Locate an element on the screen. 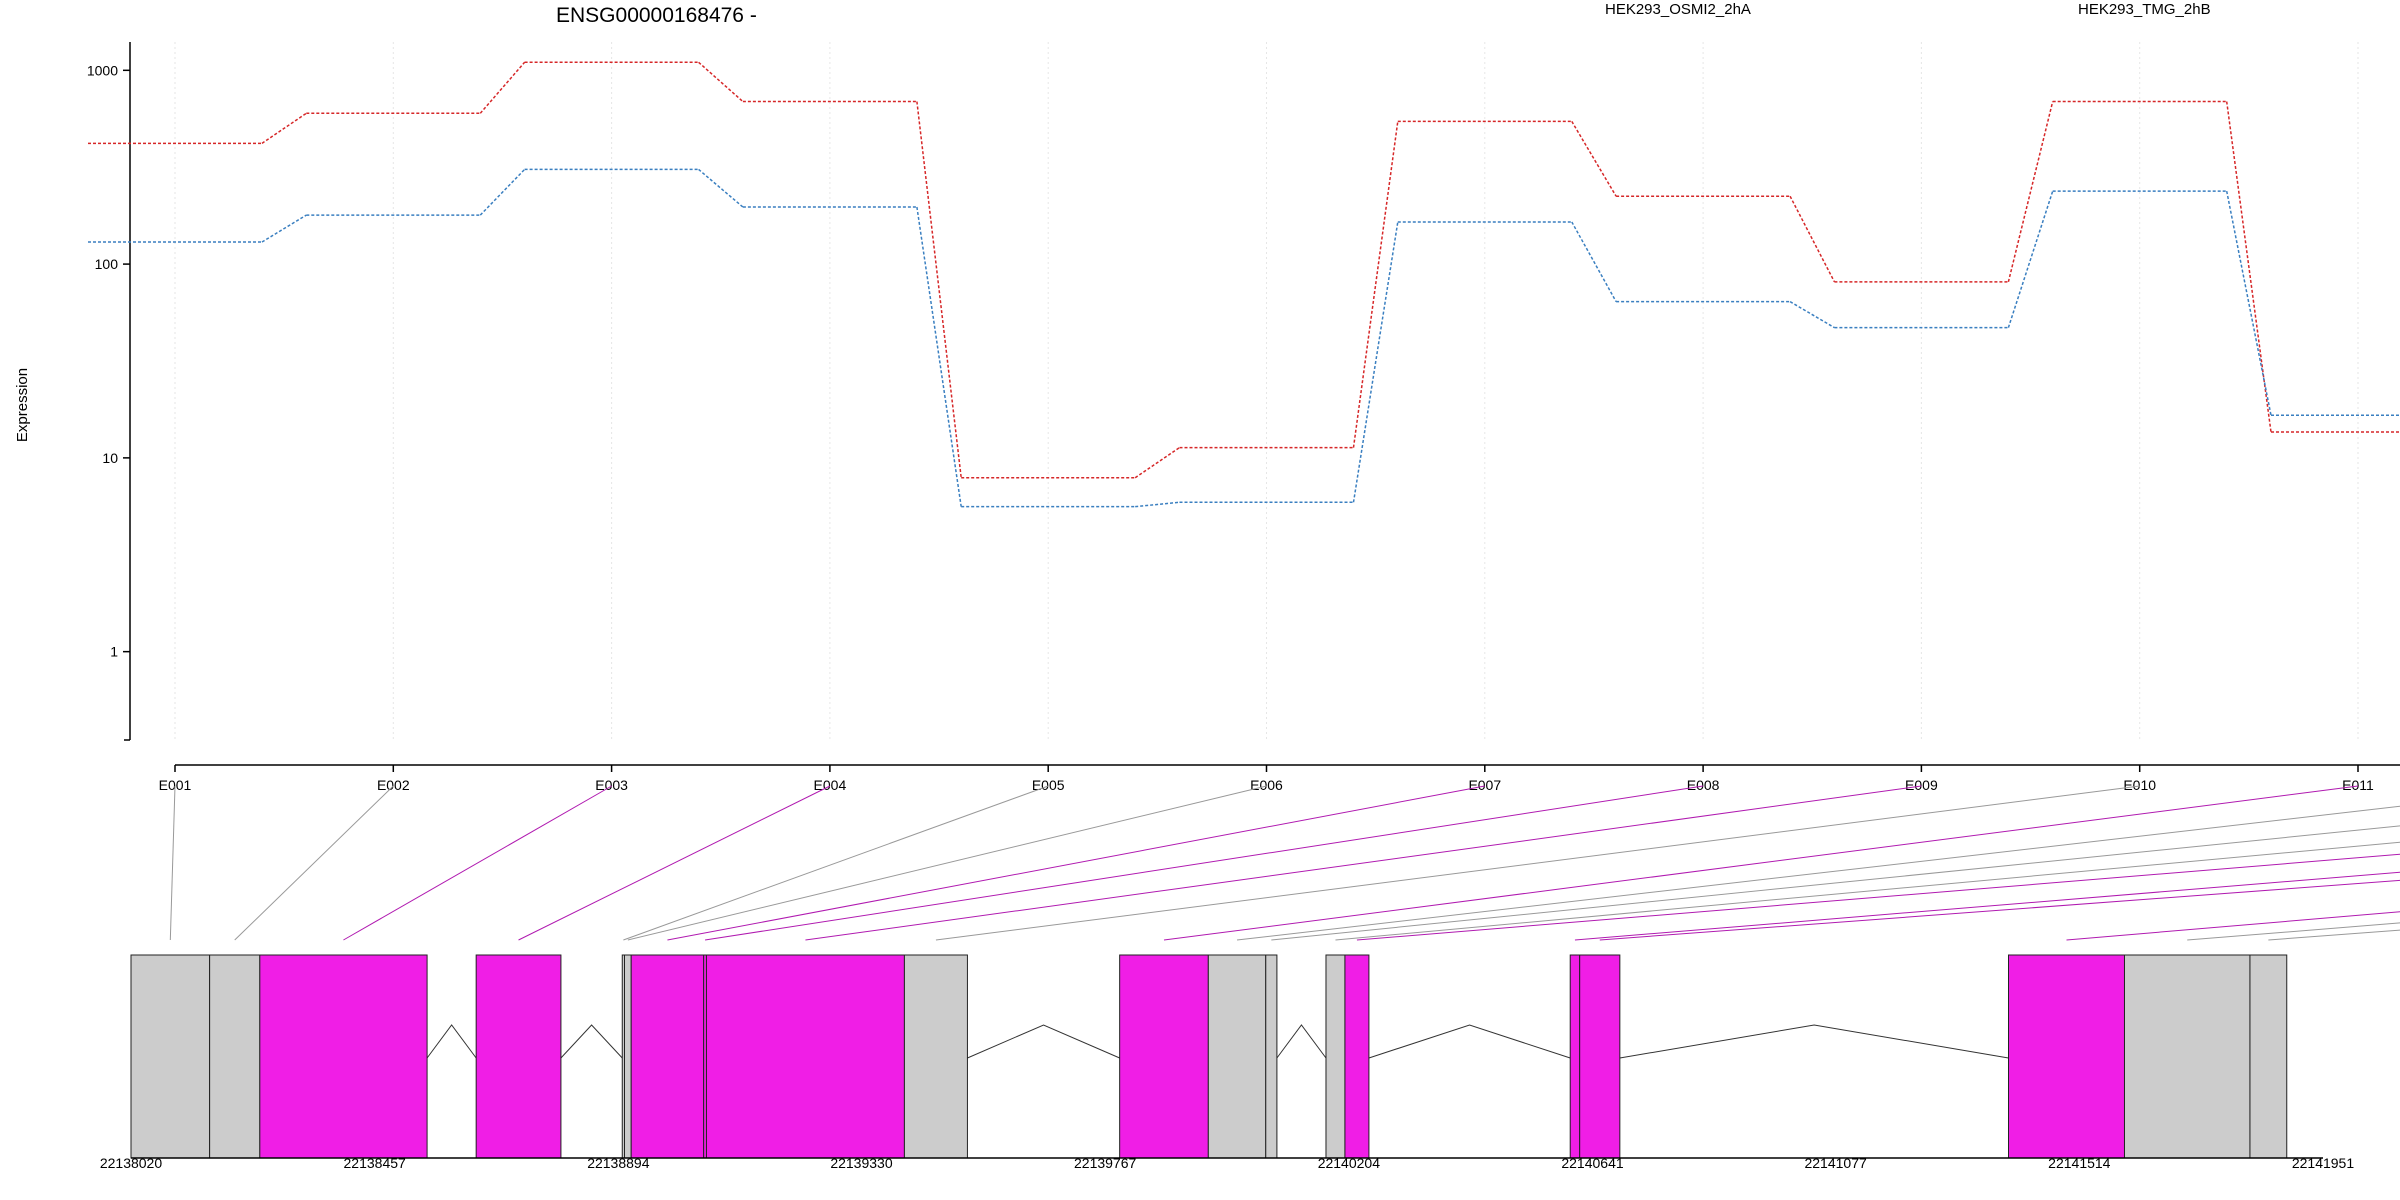  y-tick-label: 100 is located at coordinates (107, 264).